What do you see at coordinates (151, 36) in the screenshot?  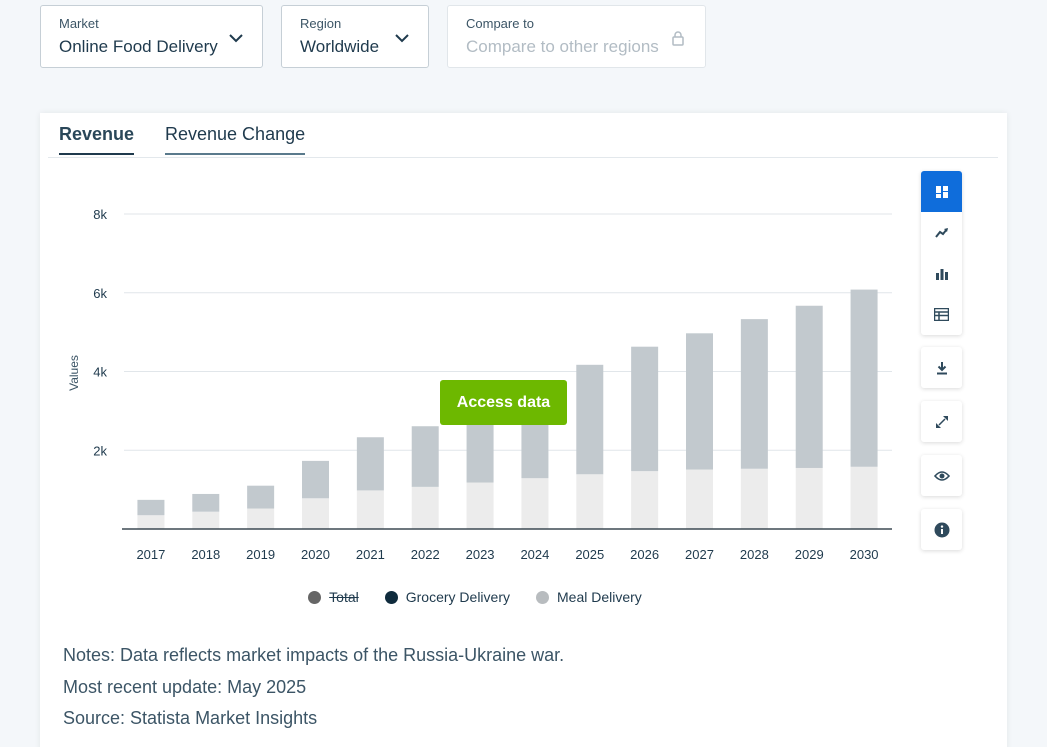 I see `market-select: Market Online Food Delivery` at bounding box center [151, 36].